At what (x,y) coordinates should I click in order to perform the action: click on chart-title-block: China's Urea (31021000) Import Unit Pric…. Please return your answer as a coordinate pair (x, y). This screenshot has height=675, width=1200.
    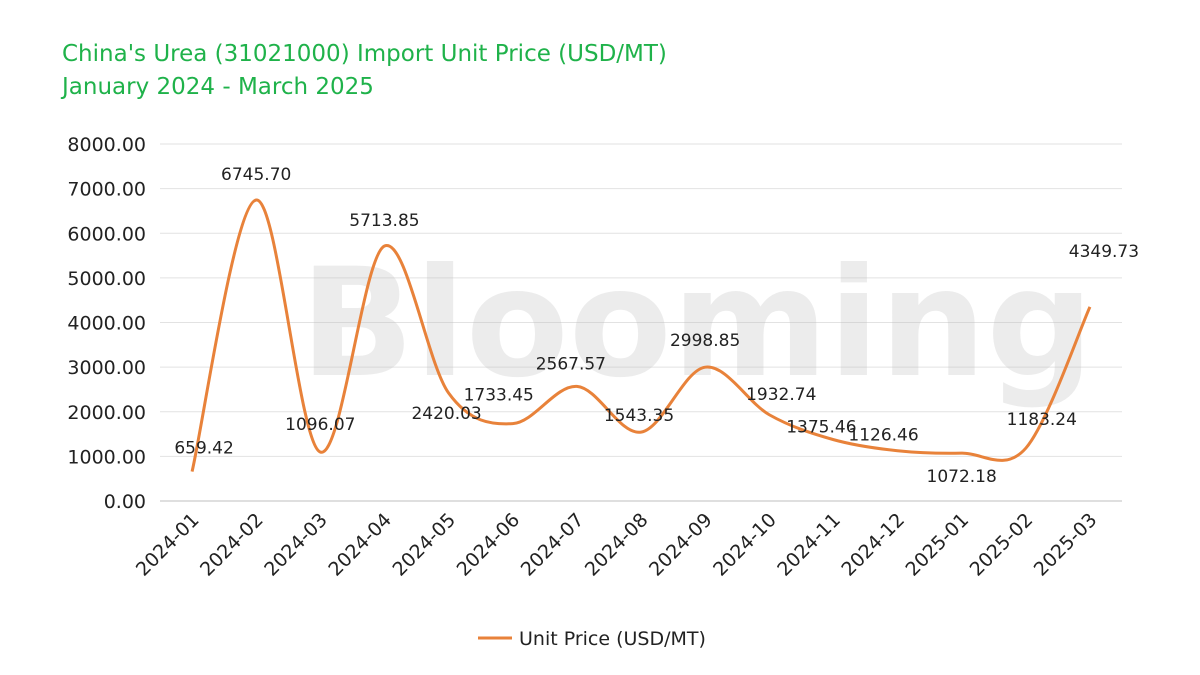
    Looking at the image, I should click on (364, 71).